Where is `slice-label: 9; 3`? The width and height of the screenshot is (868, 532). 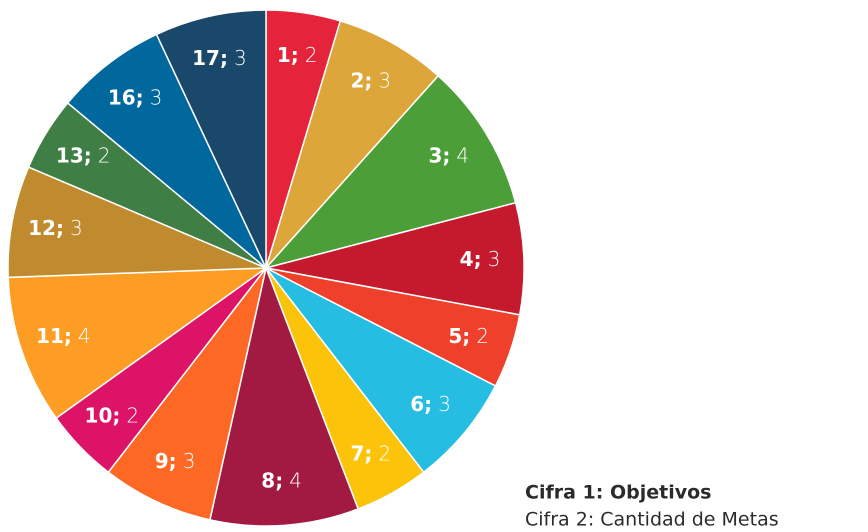 slice-label: 9; 3 is located at coordinates (175, 460).